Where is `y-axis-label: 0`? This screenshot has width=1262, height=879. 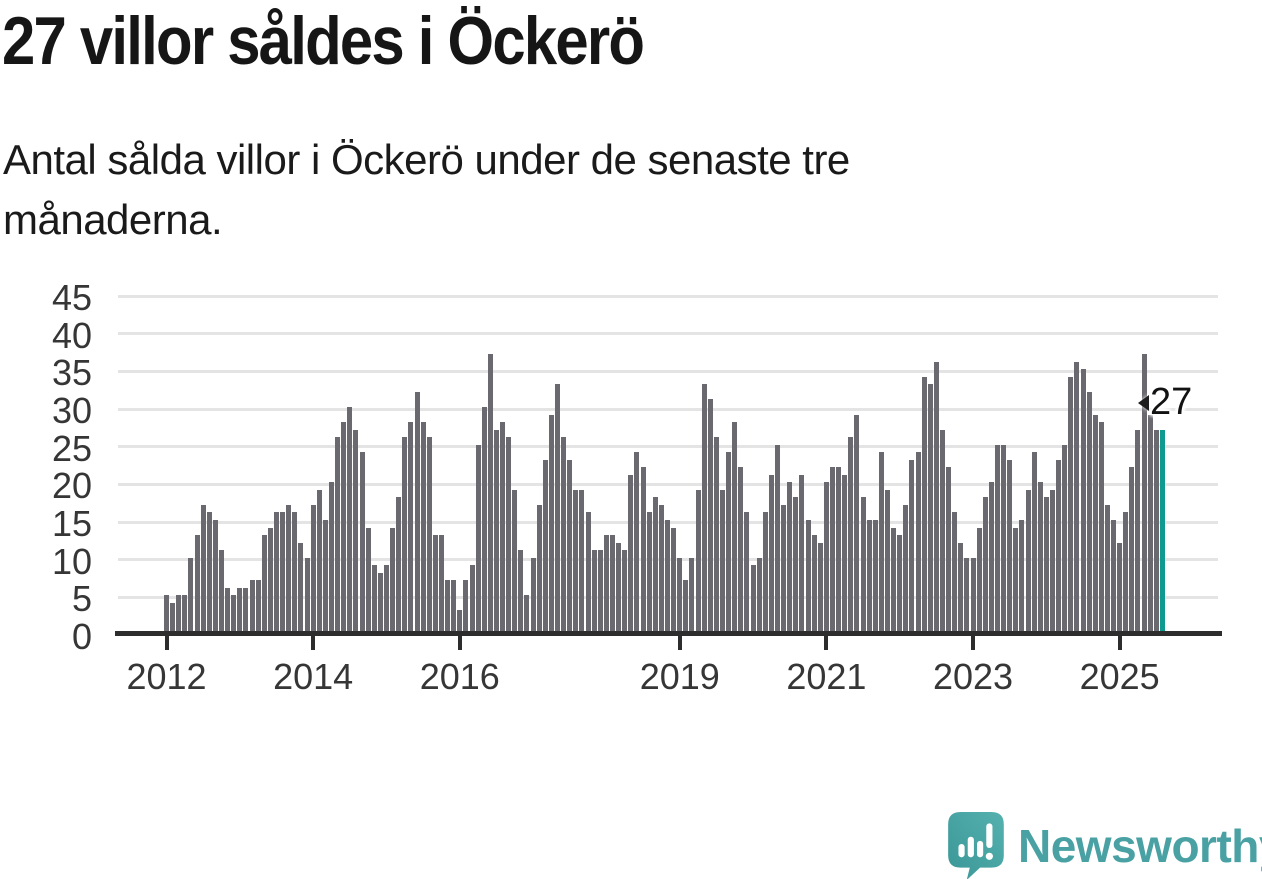
y-axis-label: 0 is located at coordinates (81, 636).